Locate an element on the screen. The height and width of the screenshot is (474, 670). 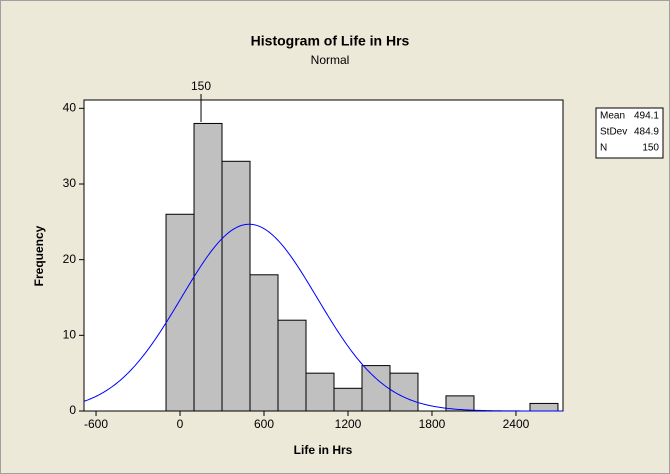
stat-name: N is located at coordinates (603, 148).